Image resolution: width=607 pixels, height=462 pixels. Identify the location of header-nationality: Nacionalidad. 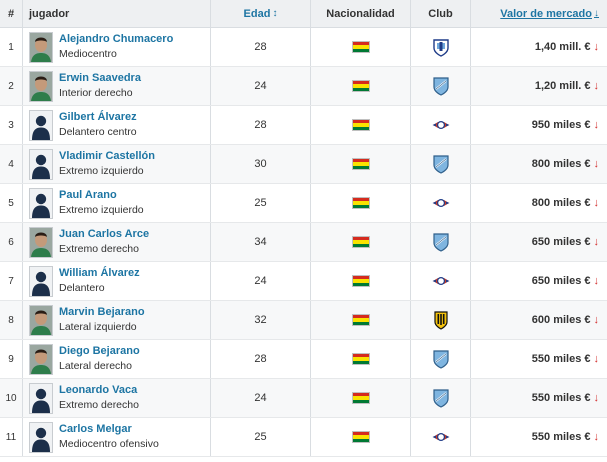
(360, 13).